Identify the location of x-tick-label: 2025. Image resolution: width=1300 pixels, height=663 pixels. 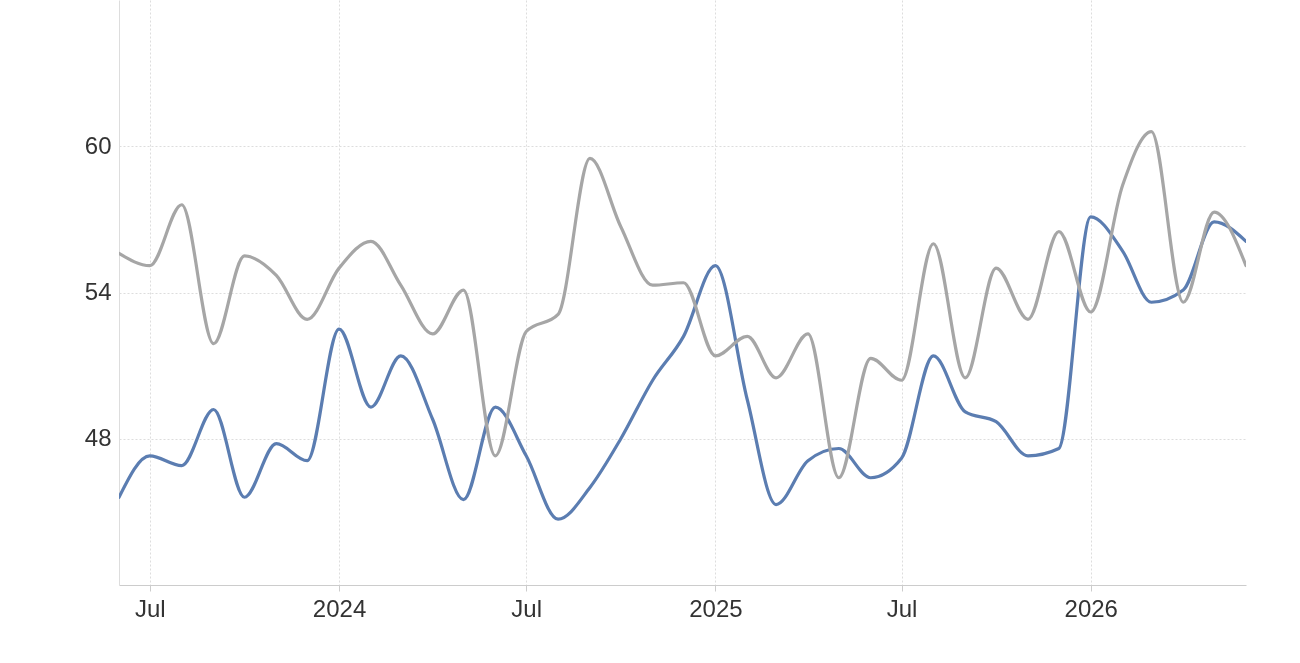
(716, 608).